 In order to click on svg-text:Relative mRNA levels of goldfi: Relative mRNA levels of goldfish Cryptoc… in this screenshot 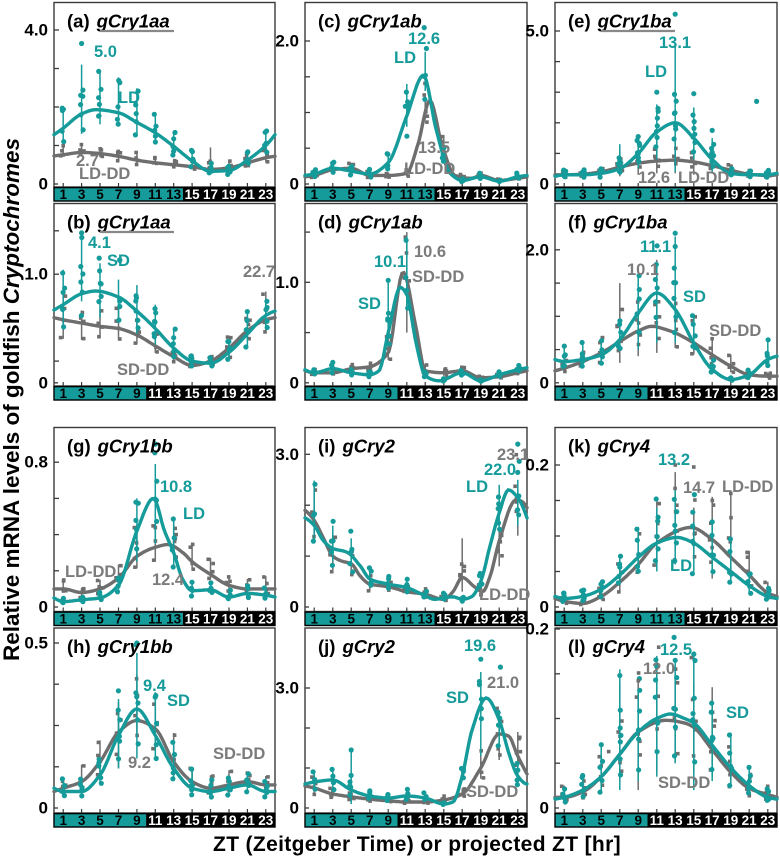, I will do `click(12, 399)`.